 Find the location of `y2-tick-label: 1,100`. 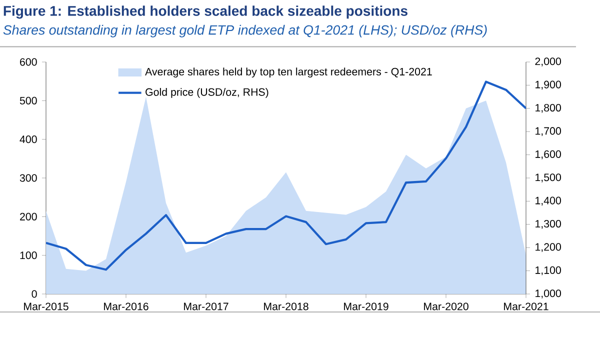

y2-tick-label: 1,100 is located at coordinates (548, 271).